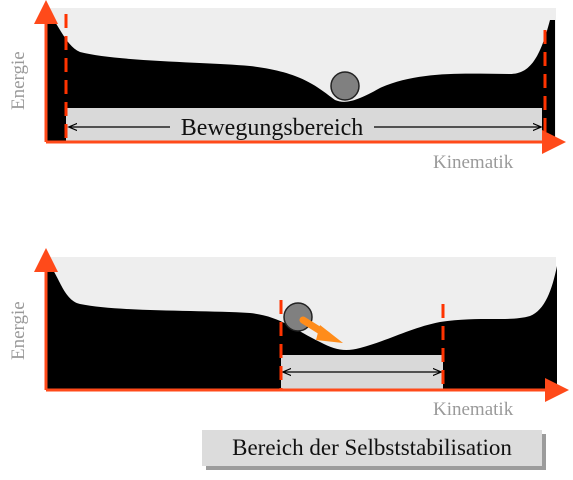 Image resolution: width=573 pixels, height=480 pixels. I want to click on top-ball, so click(345, 86).